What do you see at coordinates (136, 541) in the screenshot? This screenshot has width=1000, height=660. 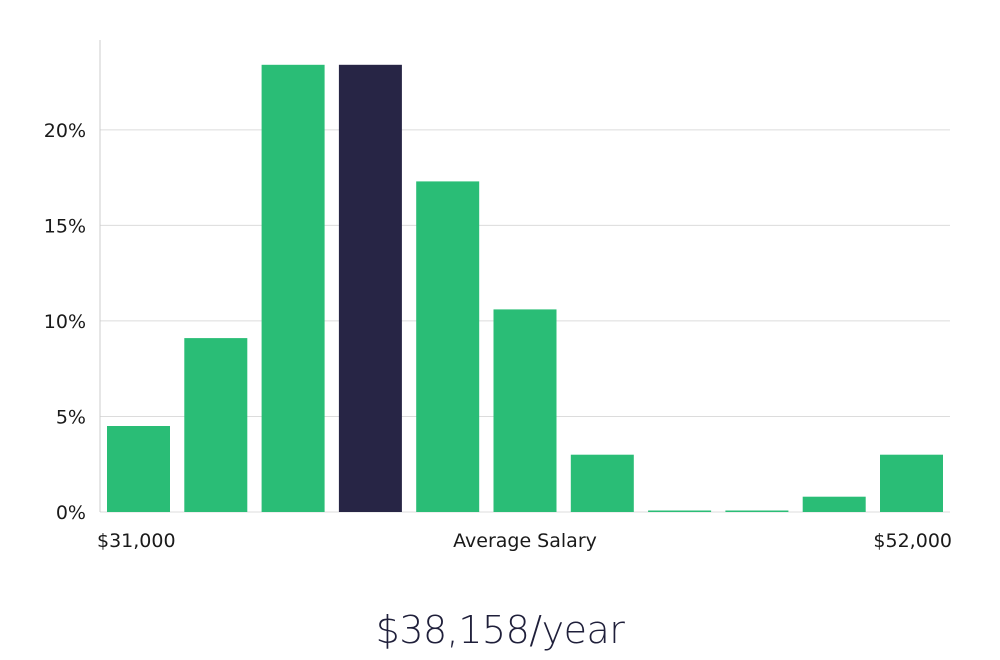 I see `x-start-label: $31,000` at bounding box center [136, 541].